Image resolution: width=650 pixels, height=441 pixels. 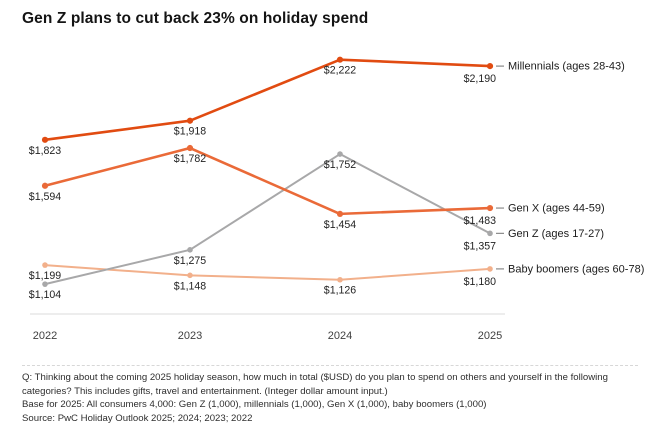 What do you see at coordinates (340, 213) in the screenshot?
I see `data-point-genx-2024` at bounding box center [340, 213].